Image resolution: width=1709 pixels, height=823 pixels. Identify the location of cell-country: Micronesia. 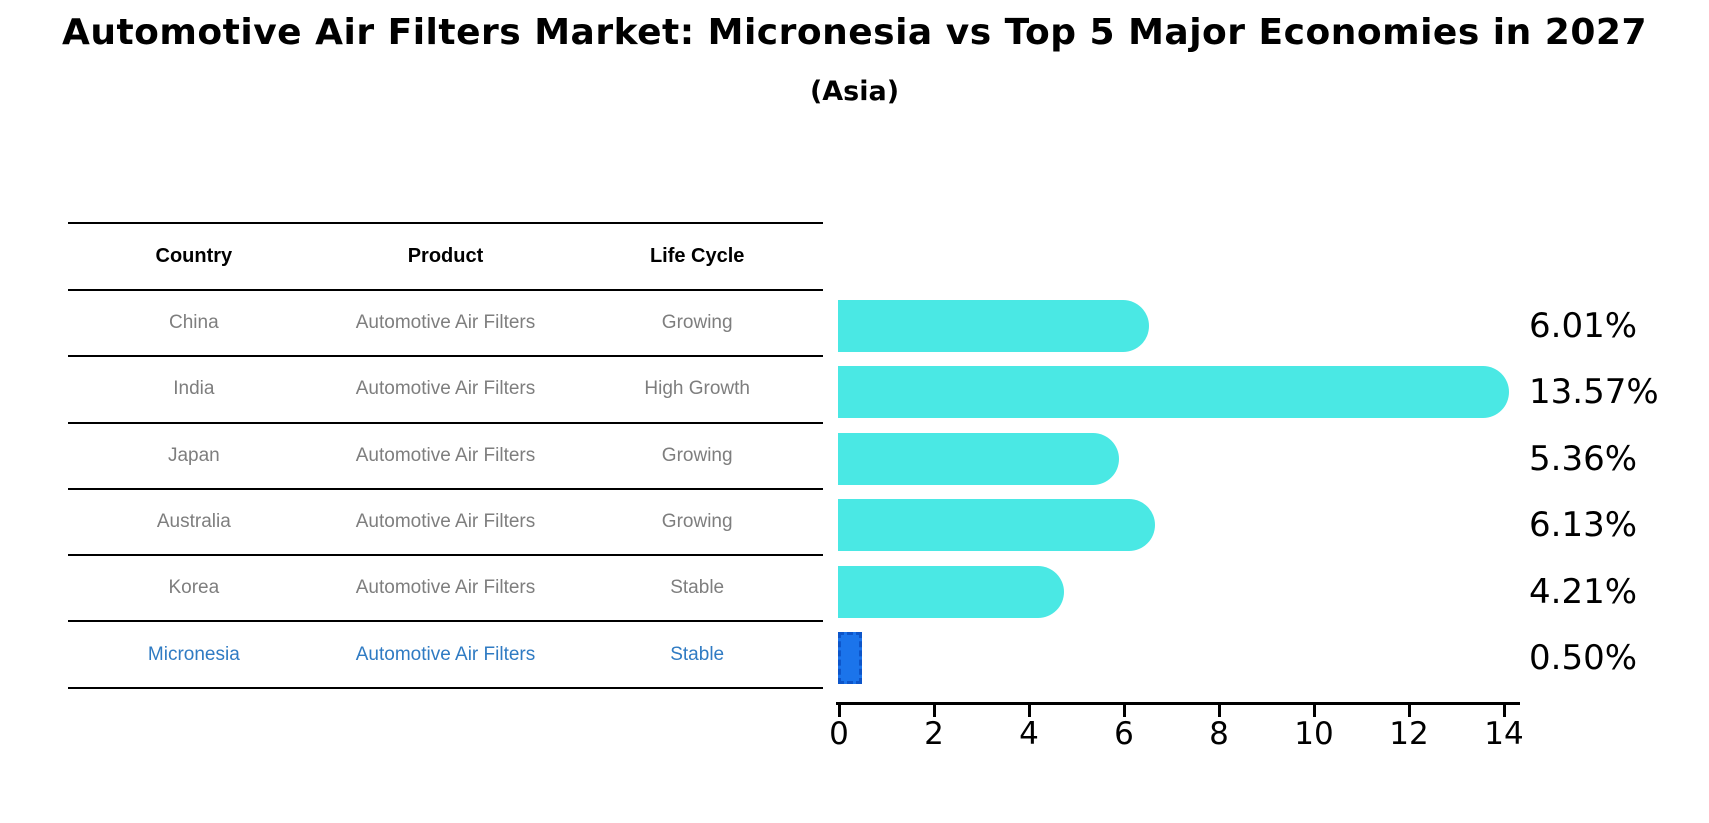
(193, 654).